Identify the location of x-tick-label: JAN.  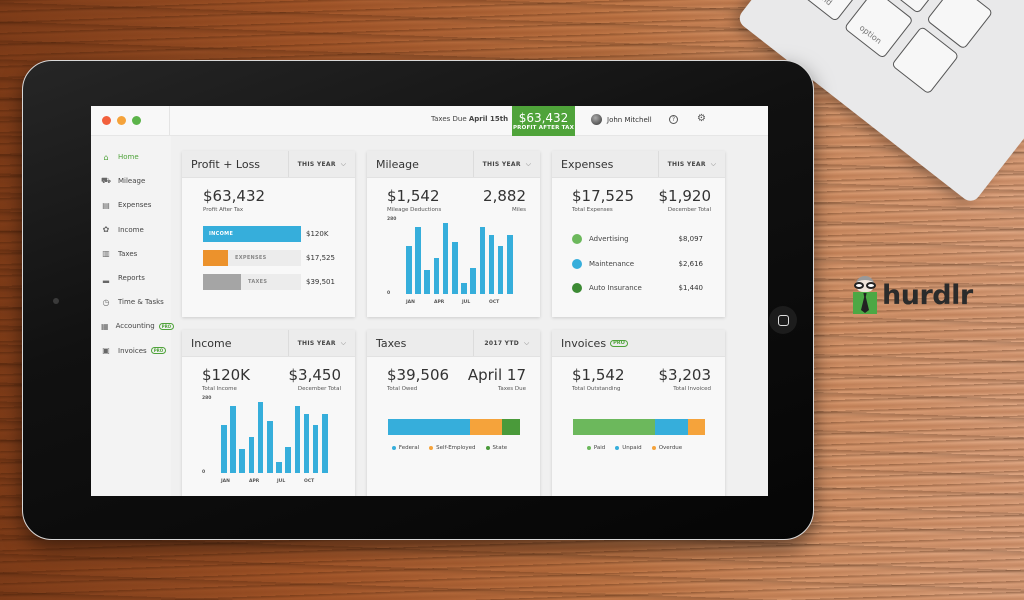
(225, 481).